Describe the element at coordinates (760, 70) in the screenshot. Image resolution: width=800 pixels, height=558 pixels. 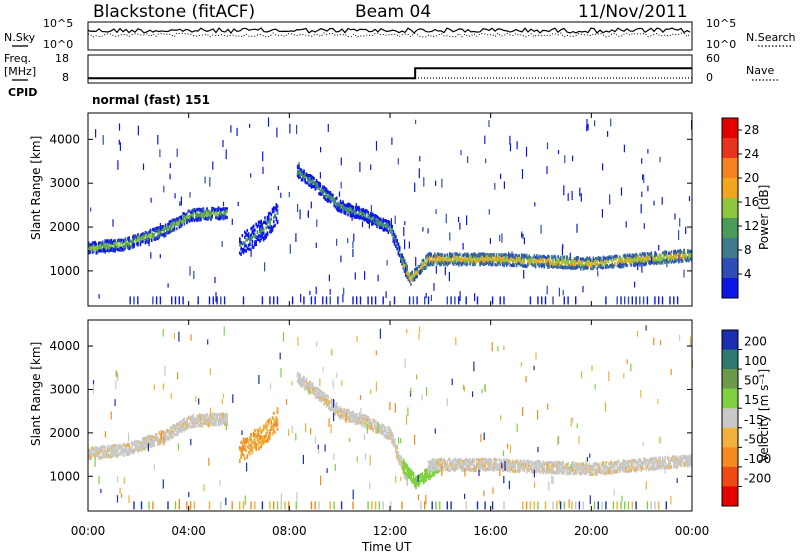
I see `nave-label: Nave` at that location.